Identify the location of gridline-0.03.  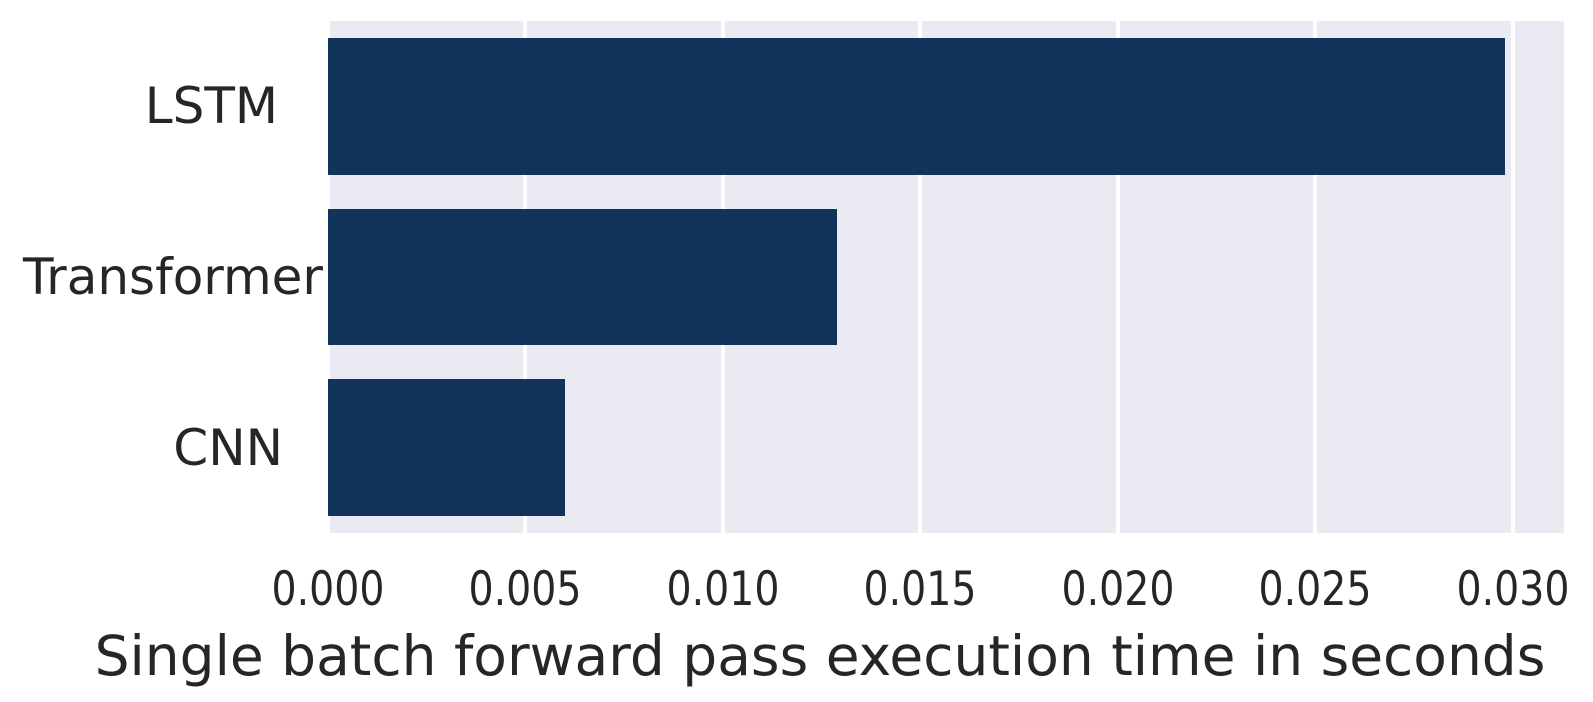
(1512, 277).